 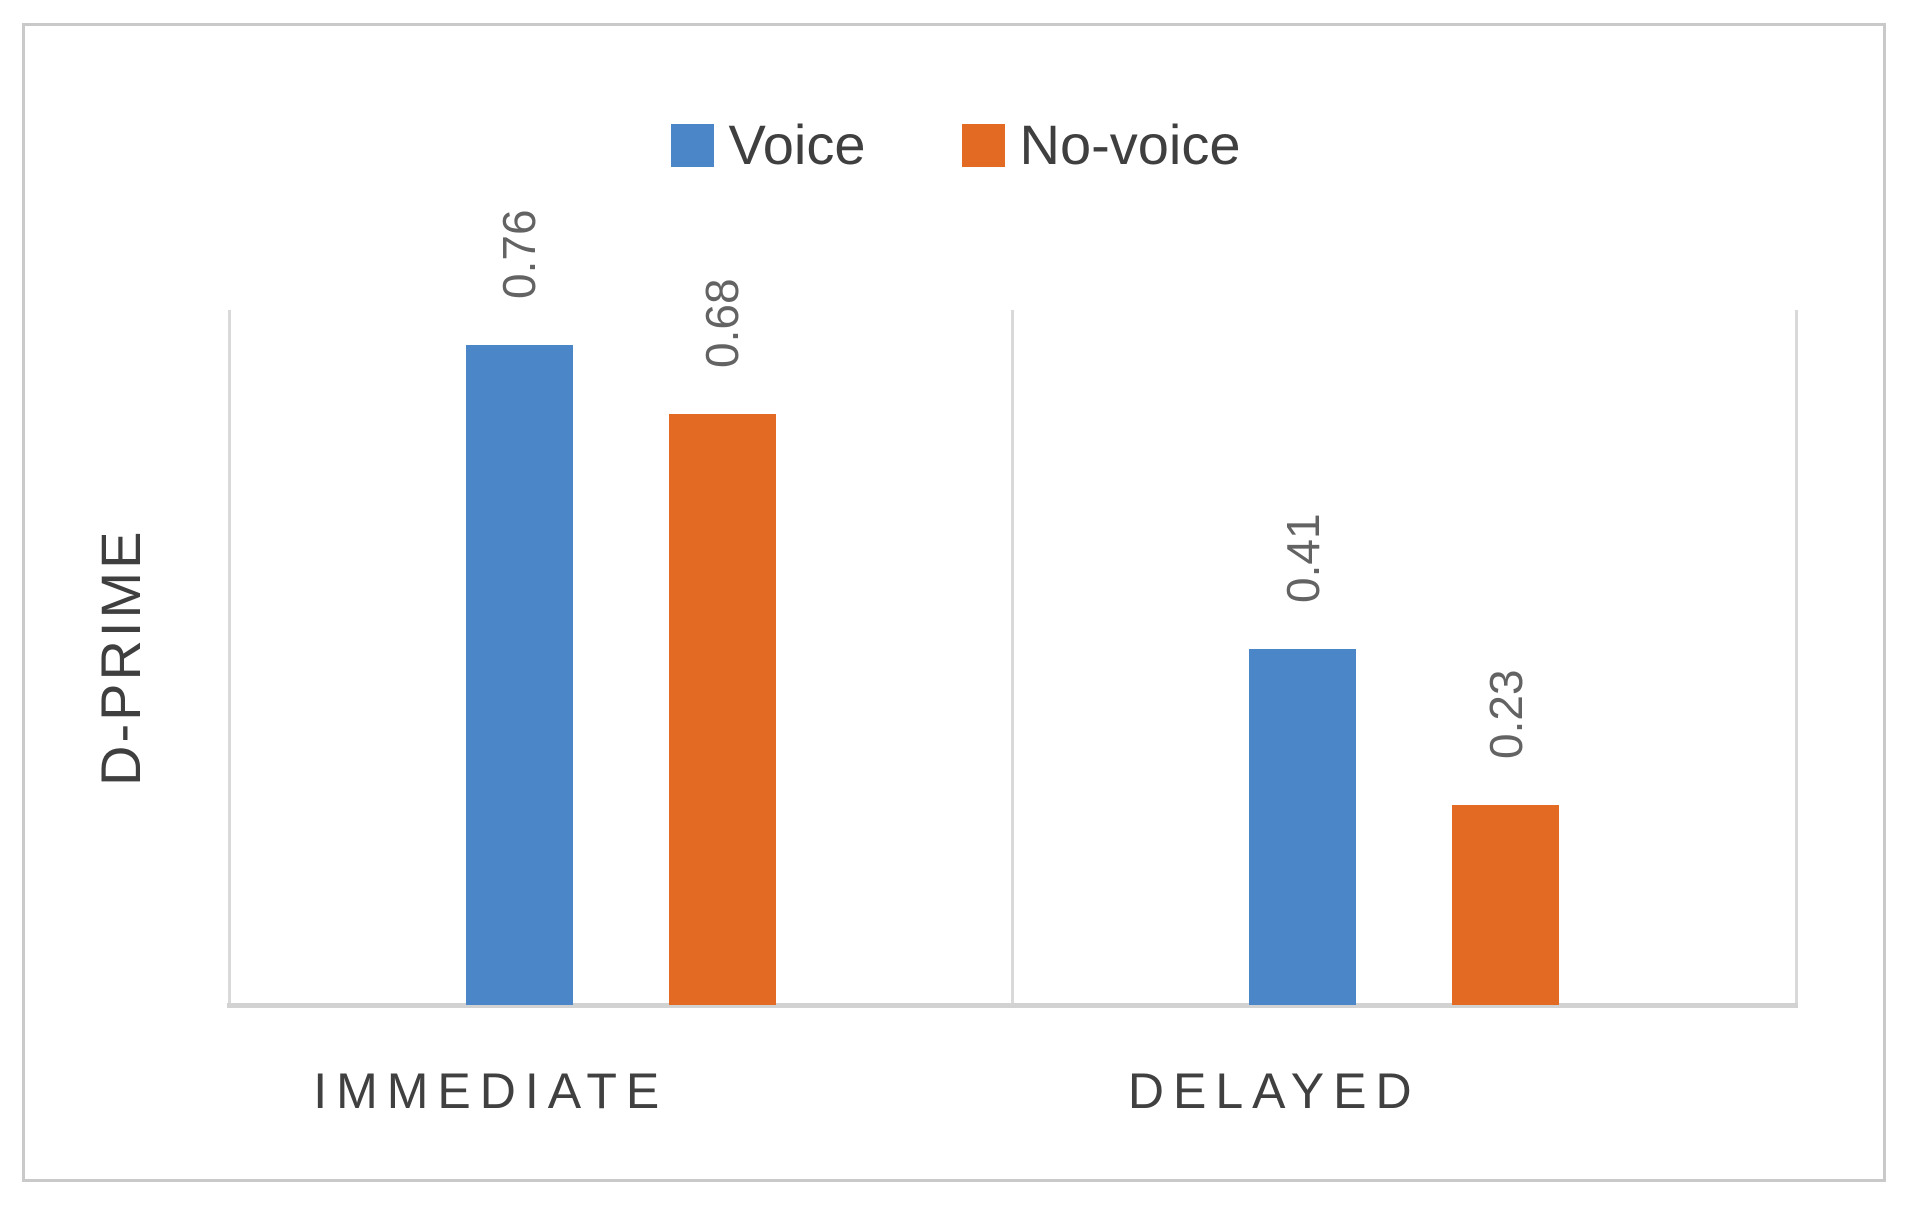 I want to click on bar-voice-immediate, so click(x=519, y=675).